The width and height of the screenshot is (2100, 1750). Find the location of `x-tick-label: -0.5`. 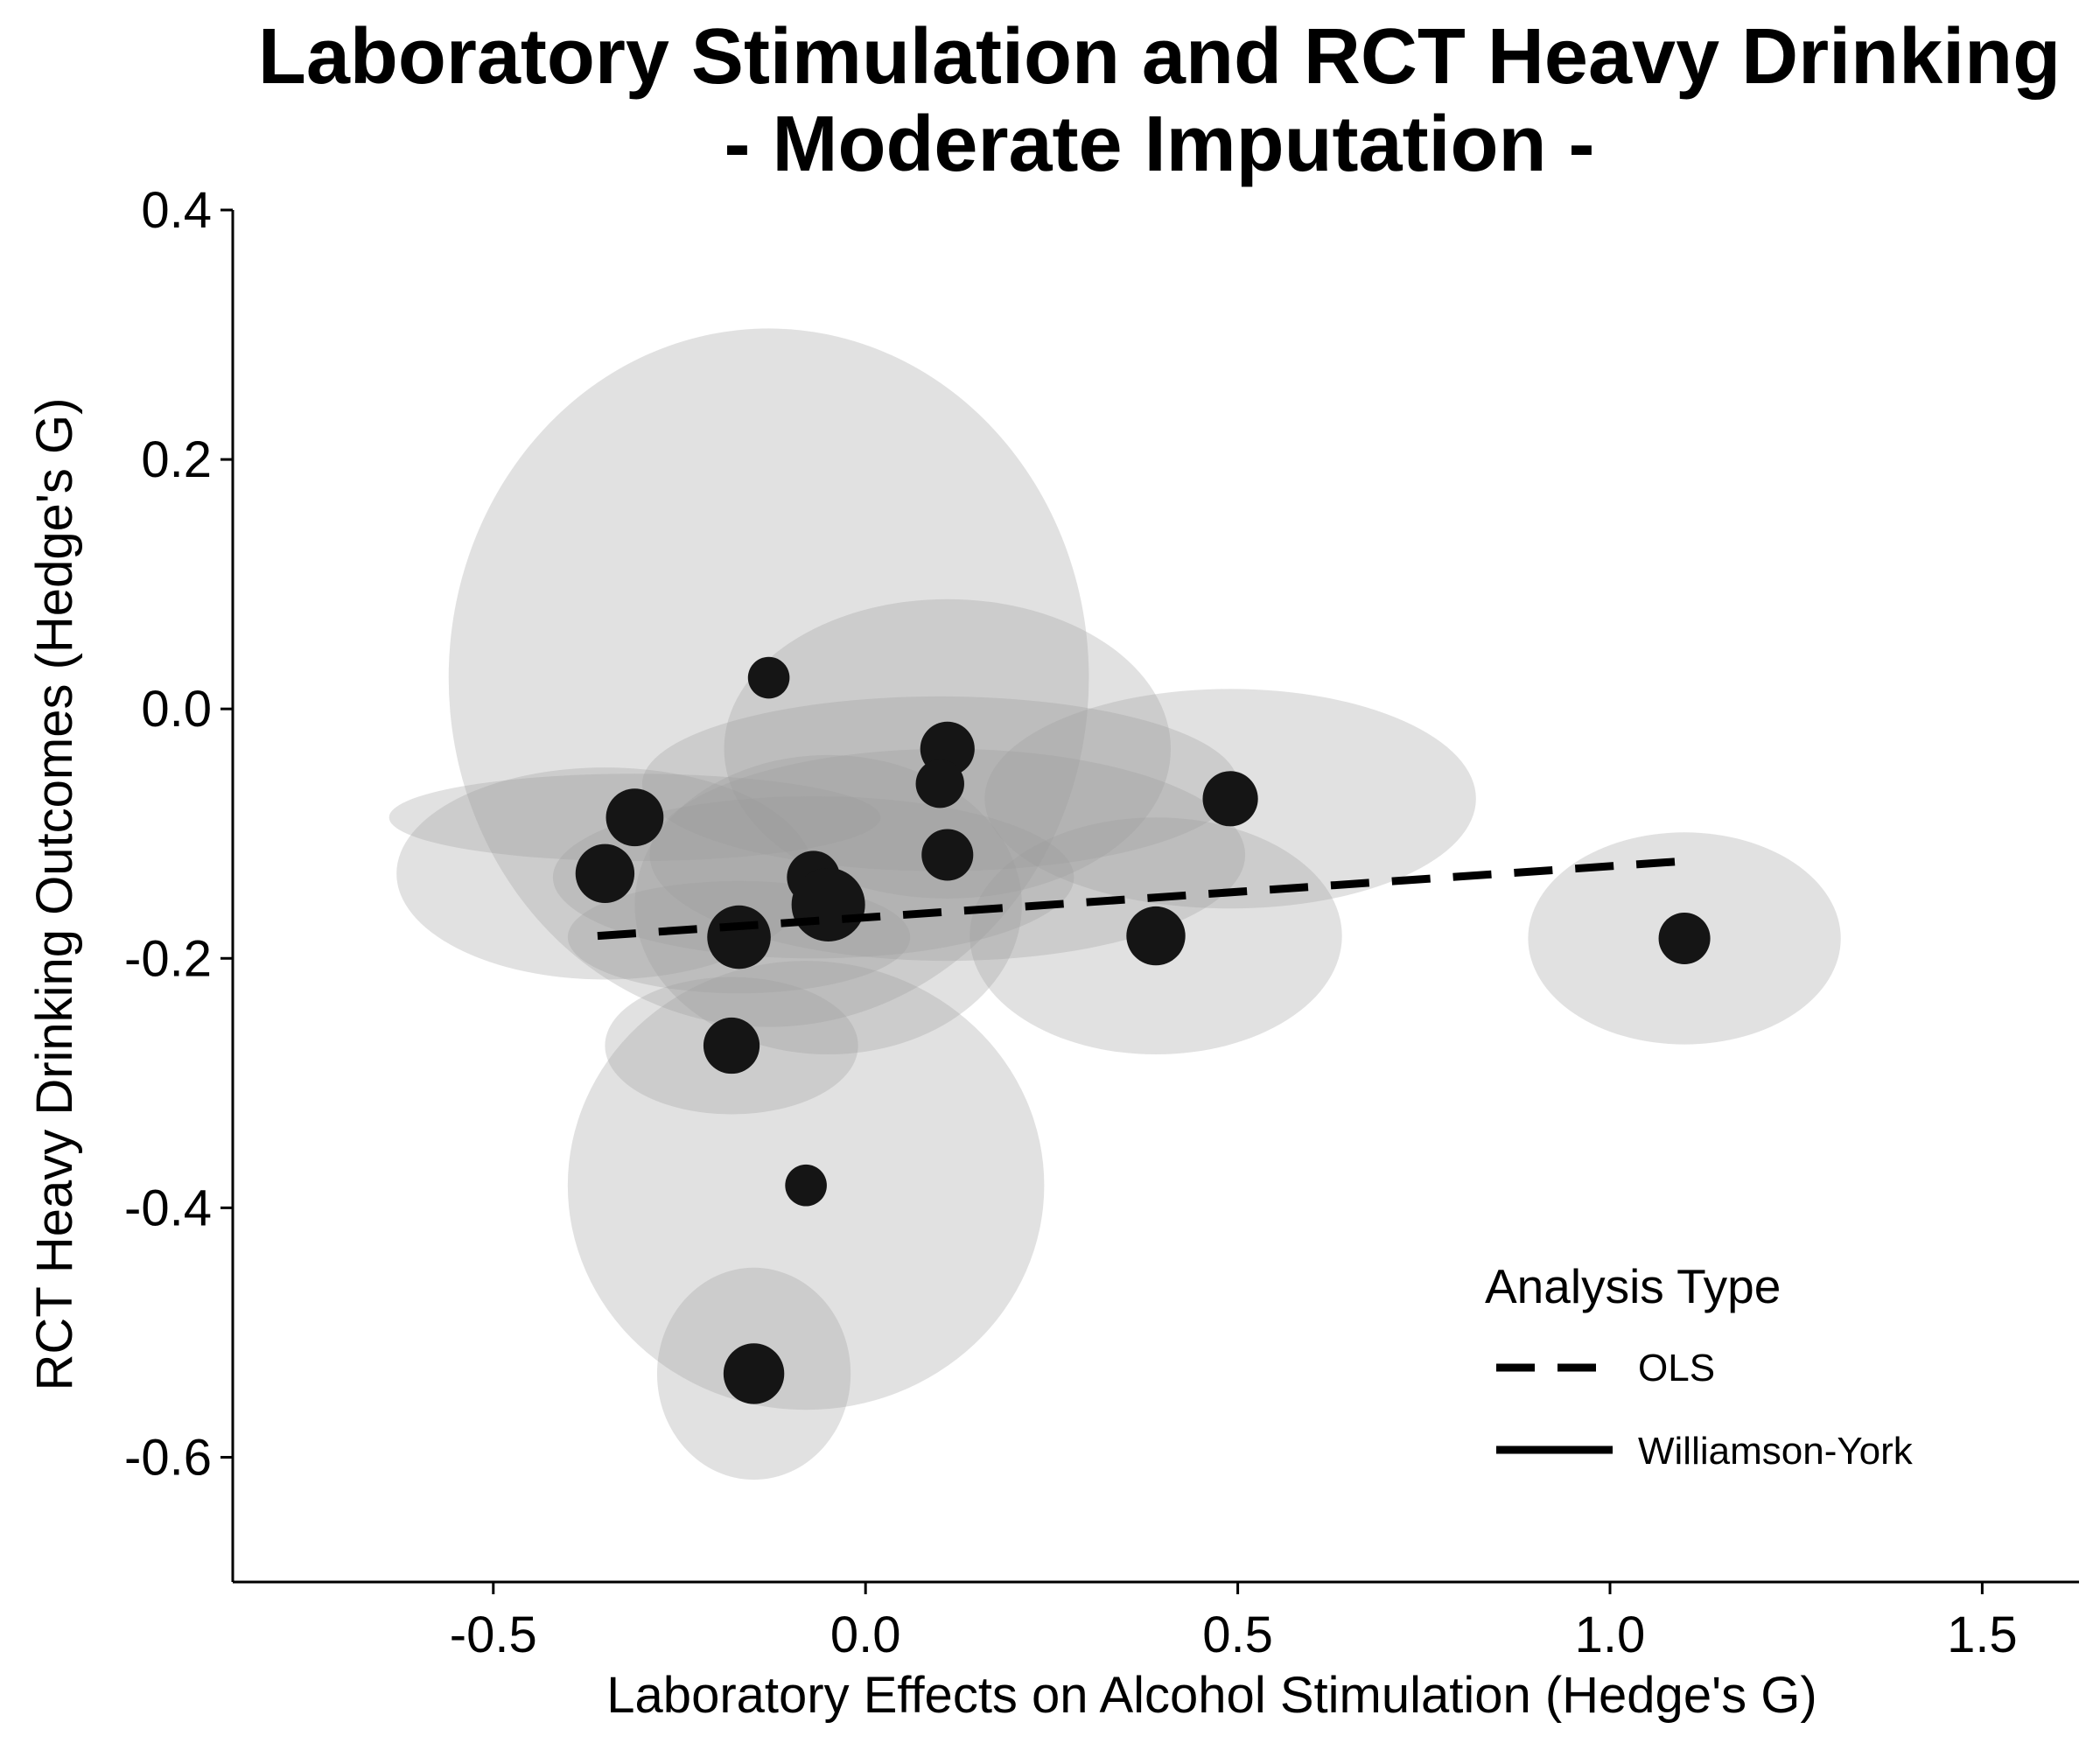

x-tick-label: -0.5 is located at coordinates (493, 1634).